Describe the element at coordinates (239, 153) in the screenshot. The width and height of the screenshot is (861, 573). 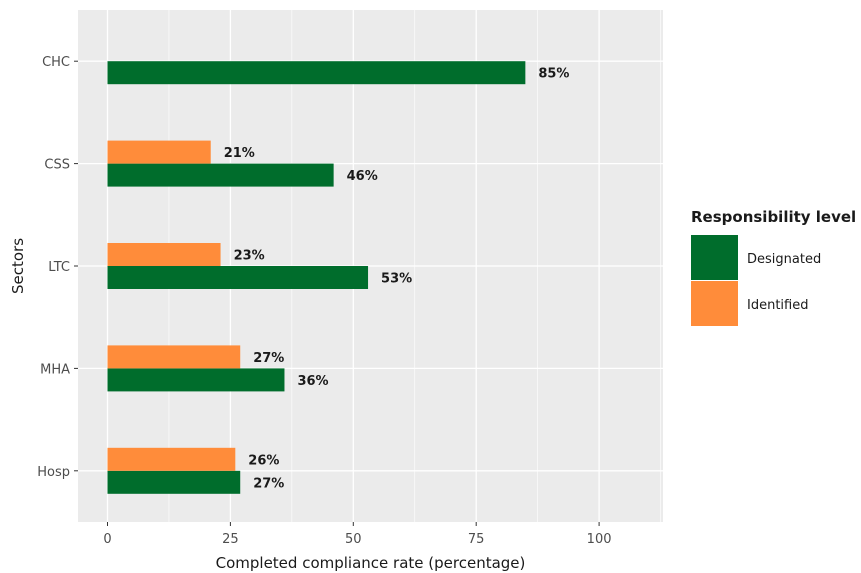
I see `data-label-identified-css: 21%` at that location.